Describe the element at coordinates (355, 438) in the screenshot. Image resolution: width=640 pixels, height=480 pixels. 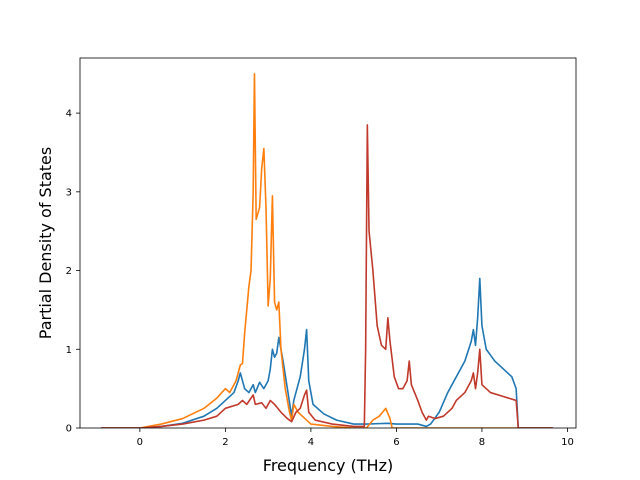
I see `x-axis-ticks: 0 2 4 6 8 10` at that location.